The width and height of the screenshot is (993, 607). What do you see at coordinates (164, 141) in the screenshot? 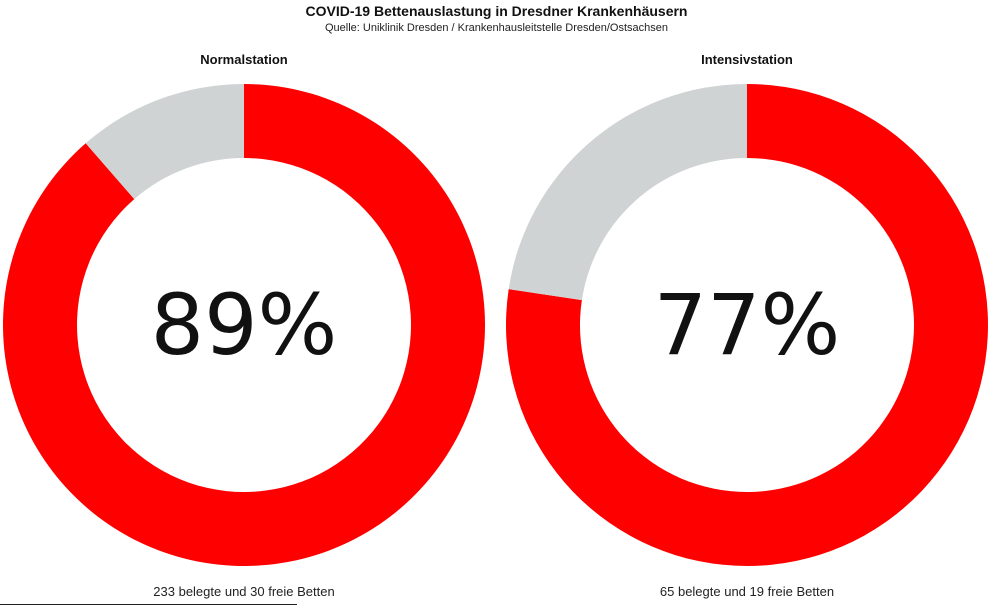
I see `normalstation-free-segment` at bounding box center [164, 141].